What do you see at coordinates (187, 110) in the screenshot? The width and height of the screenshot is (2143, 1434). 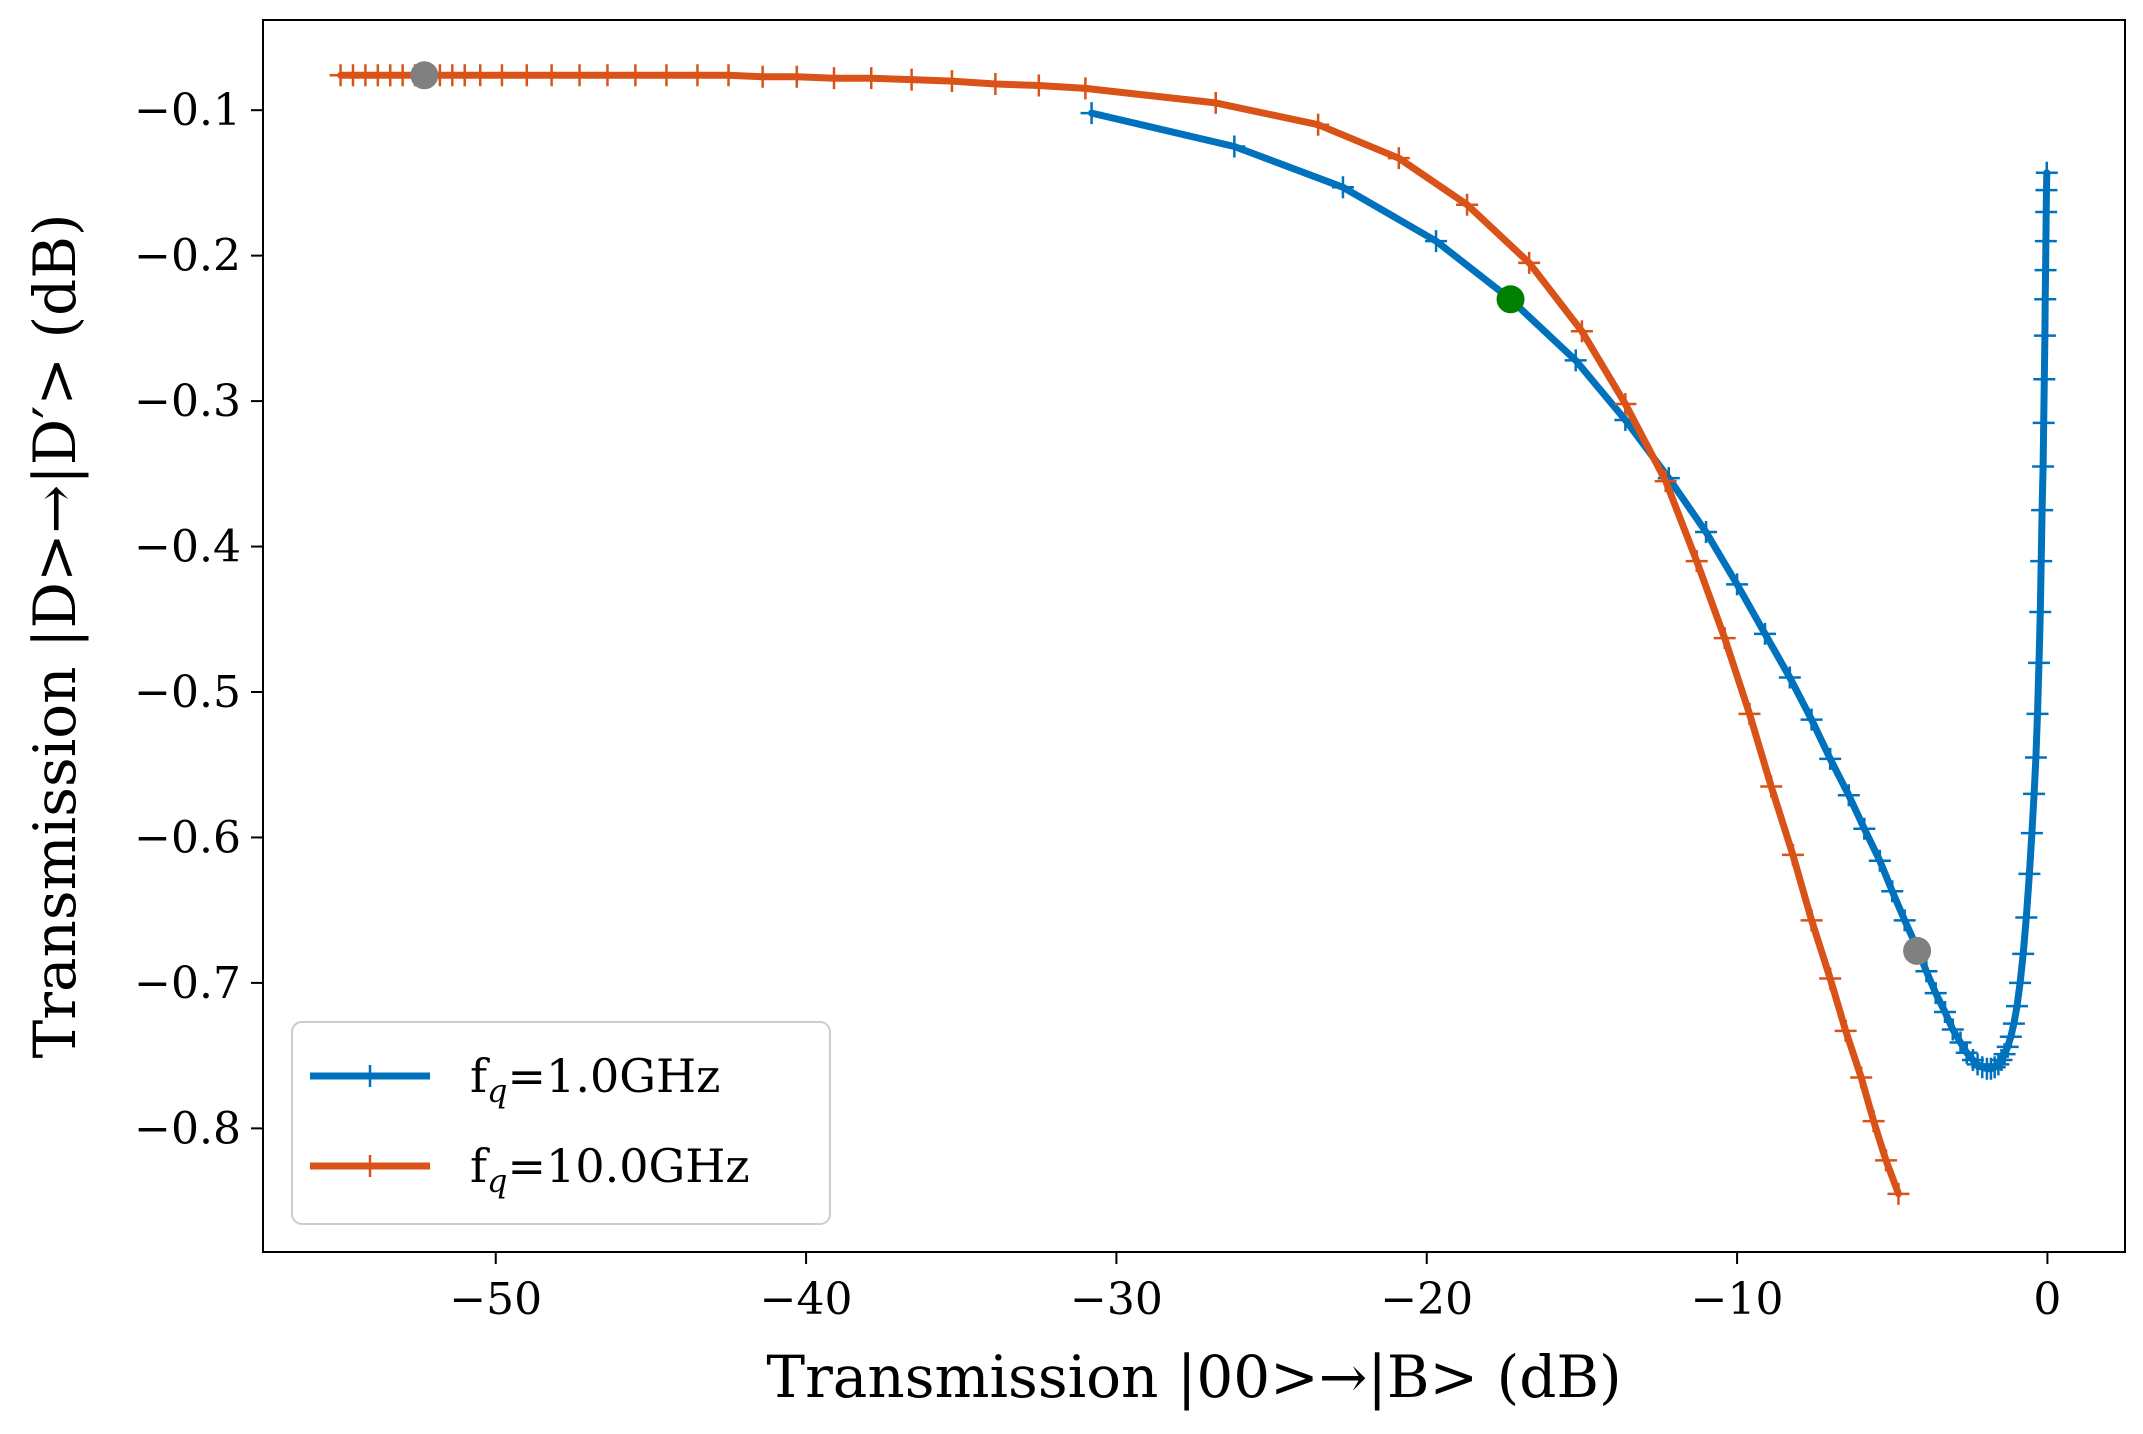 I see `y-tick-label: −0.1` at bounding box center [187, 110].